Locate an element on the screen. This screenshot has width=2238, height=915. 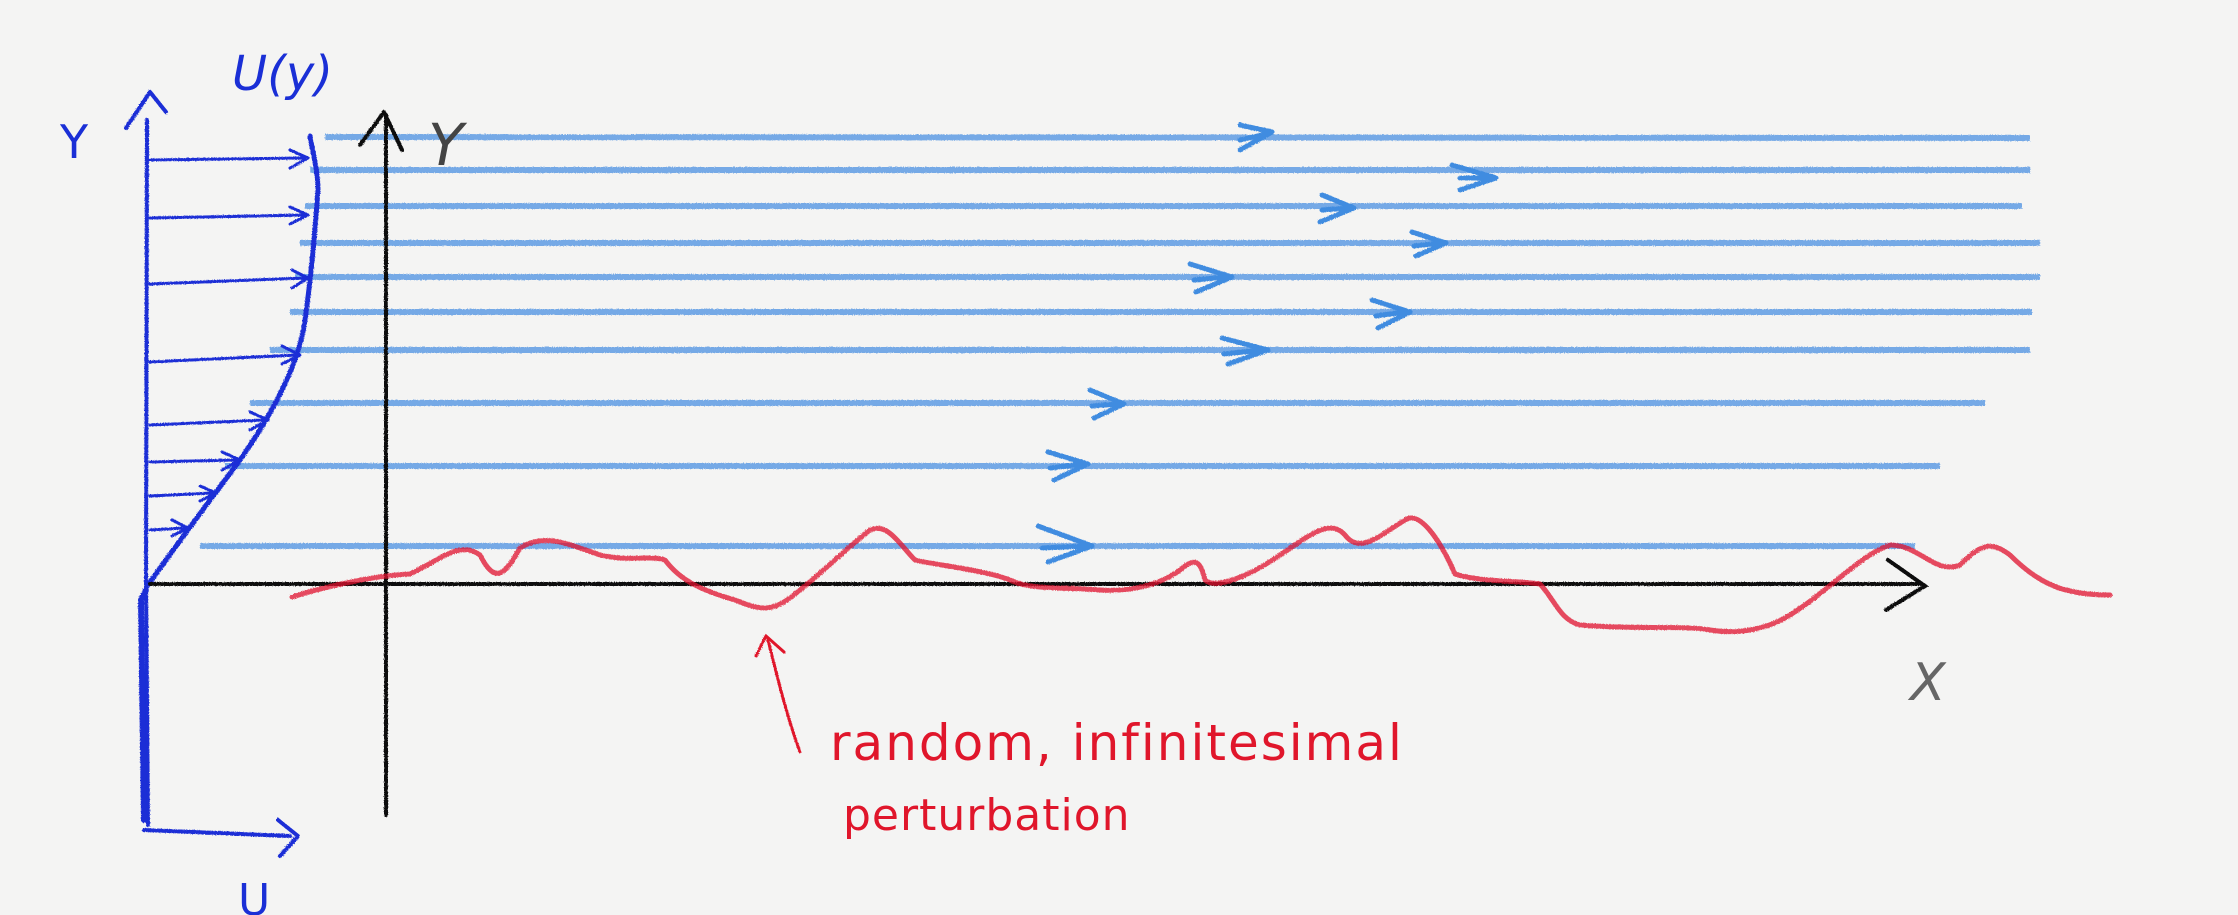
annotation-line1: random, infinitesimal is located at coordinates (1117, 743).